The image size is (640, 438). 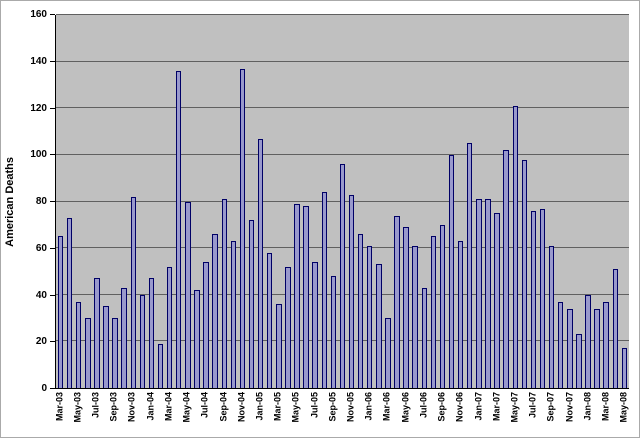 I want to click on x-tick-label: May-07, so click(x=514, y=407).